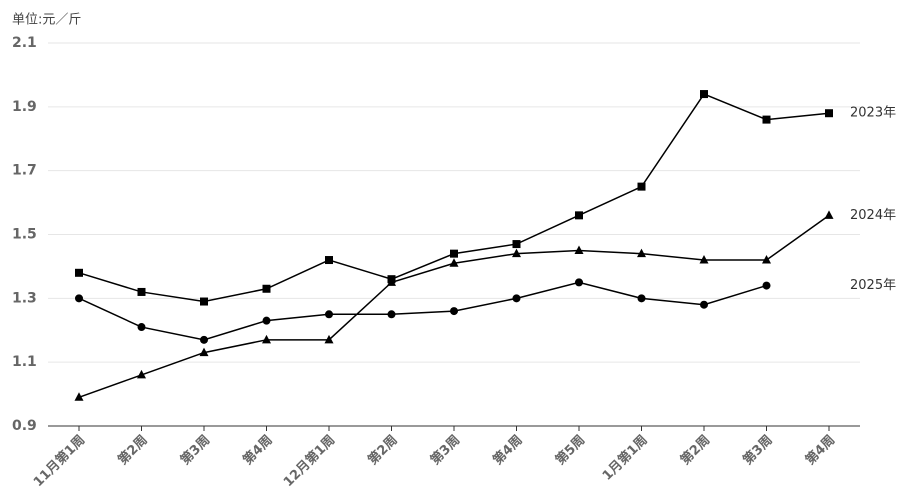  What do you see at coordinates (873, 285) in the screenshot?
I see `legend-label: 2025年` at bounding box center [873, 285].